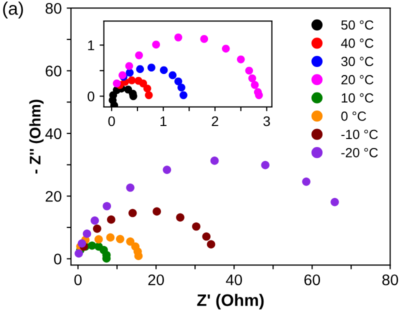 Image resolution: width=401 pixels, height=324 pixels. What do you see at coordinates (54, 196) in the screenshot?
I see `y-tick-label: 20` at bounding box center [54, 196].